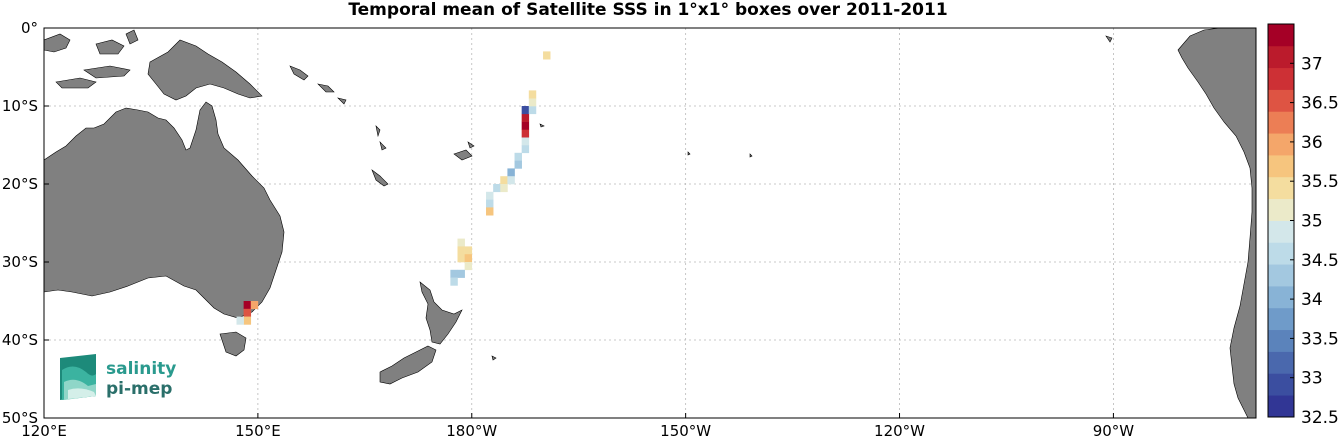 This screenshot has width=1343, height=438. Describe the element at coordinates (1320, 339) in the screenshot. I see `colorbar-tick-label: 33.5` at that location.